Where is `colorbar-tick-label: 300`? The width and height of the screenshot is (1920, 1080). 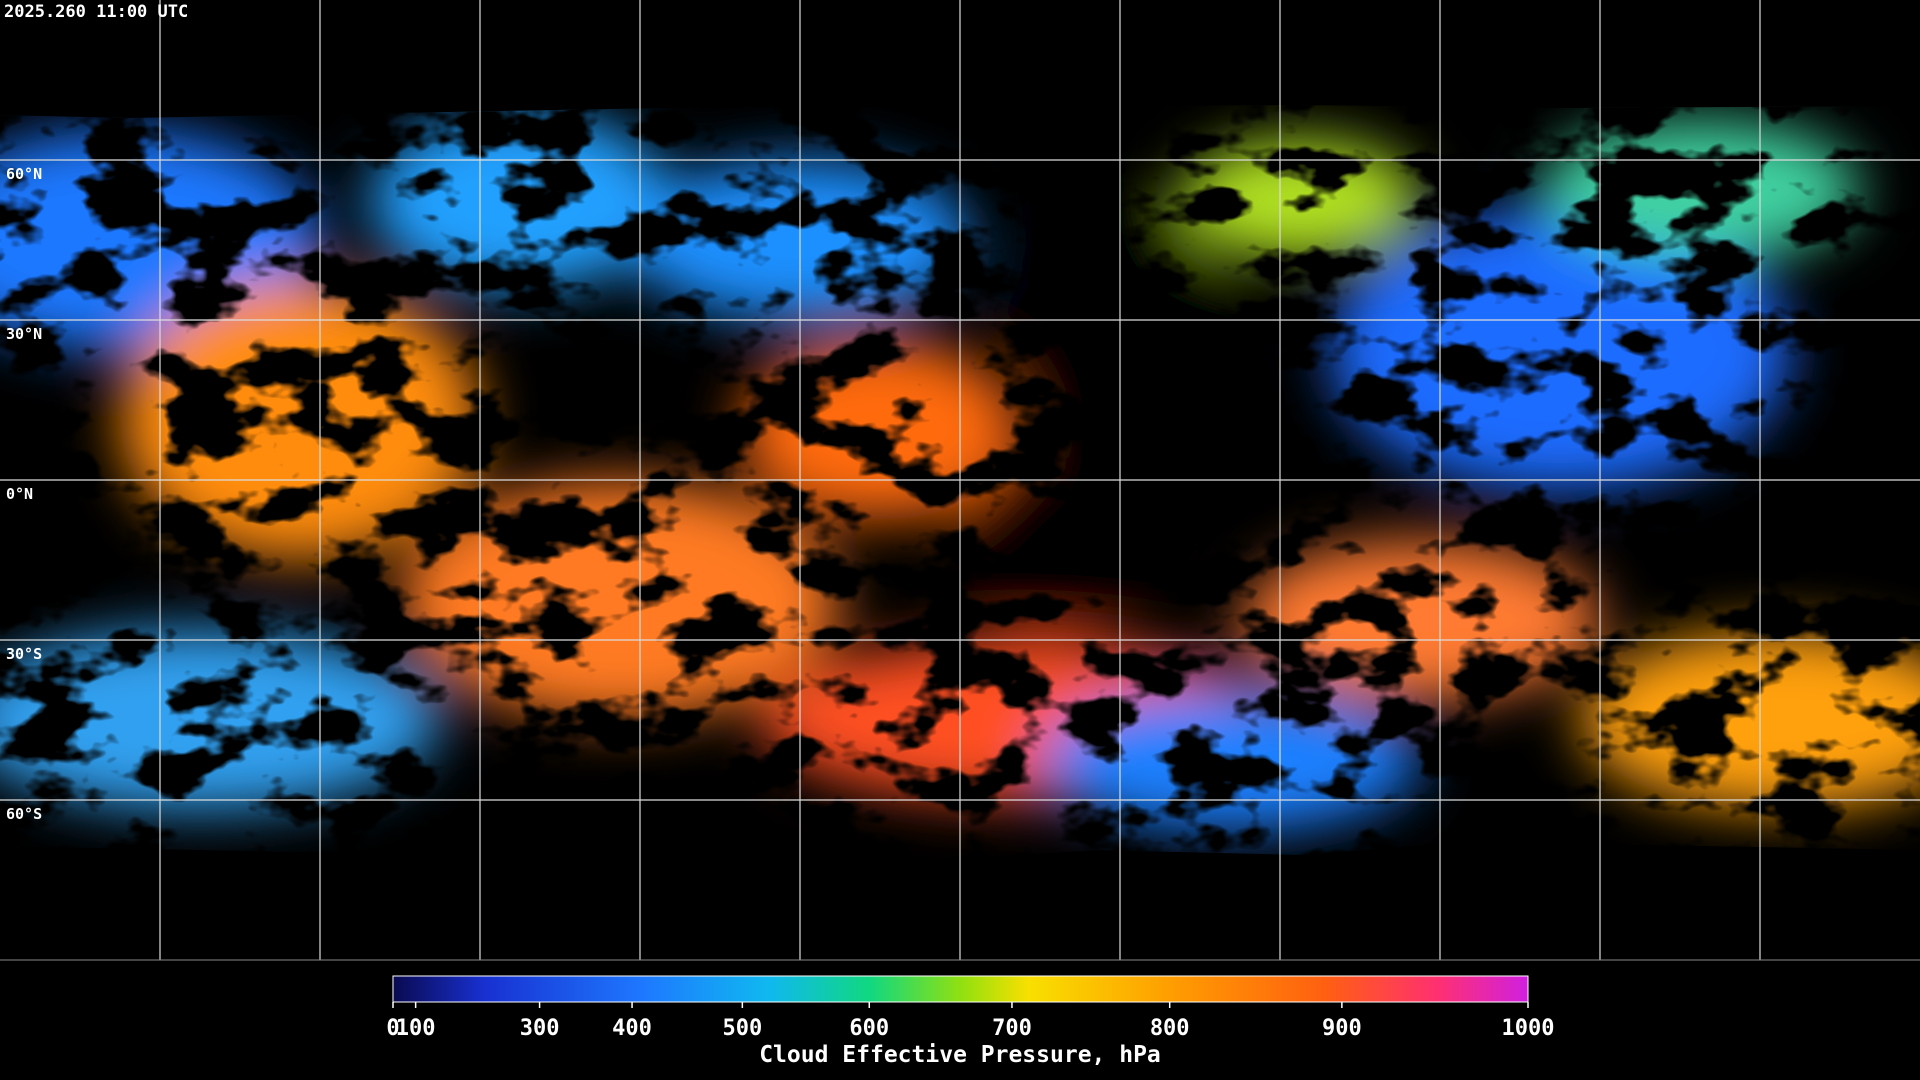 colorbar-tick-label: 300 is located at coordinates (540, 1028).